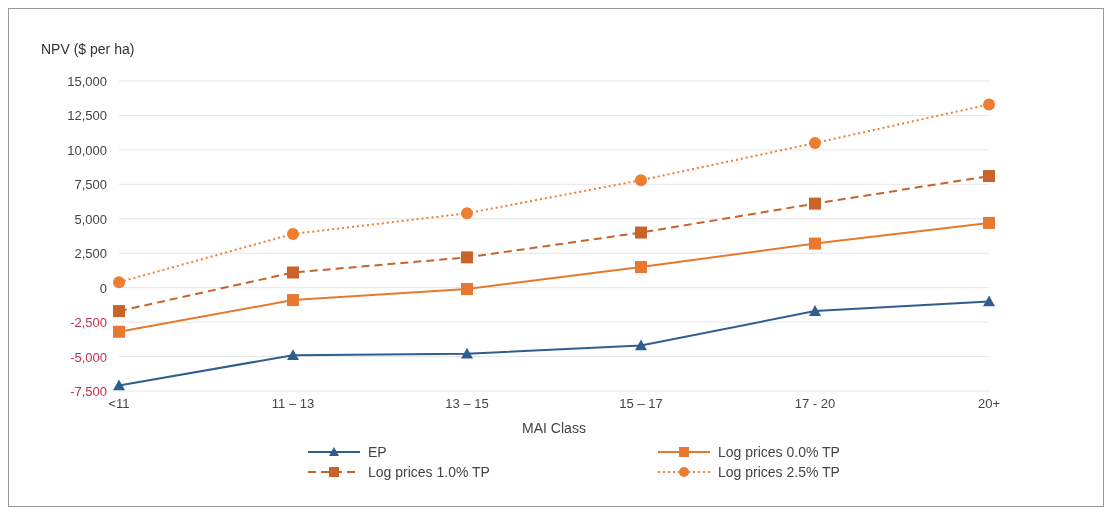 Image resolution: width=1114 pixels, height=517 pixels. Describe the element at coordinates (88, 357) in the screenshot. I see `y-tick-label: -5,000` at that location.